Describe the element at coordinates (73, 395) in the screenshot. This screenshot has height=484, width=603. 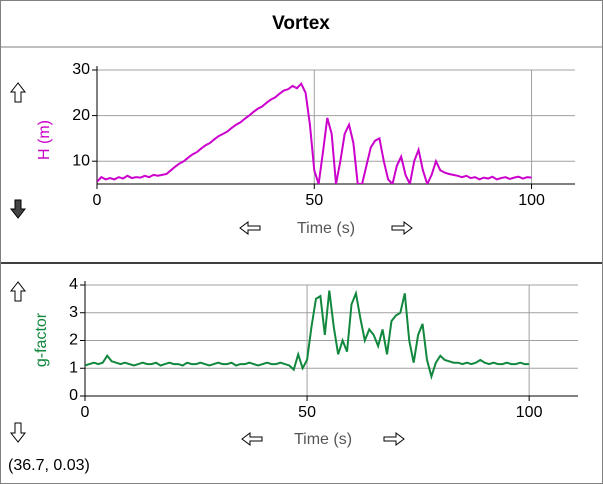
I see `y-tick-label: 0` at that location.